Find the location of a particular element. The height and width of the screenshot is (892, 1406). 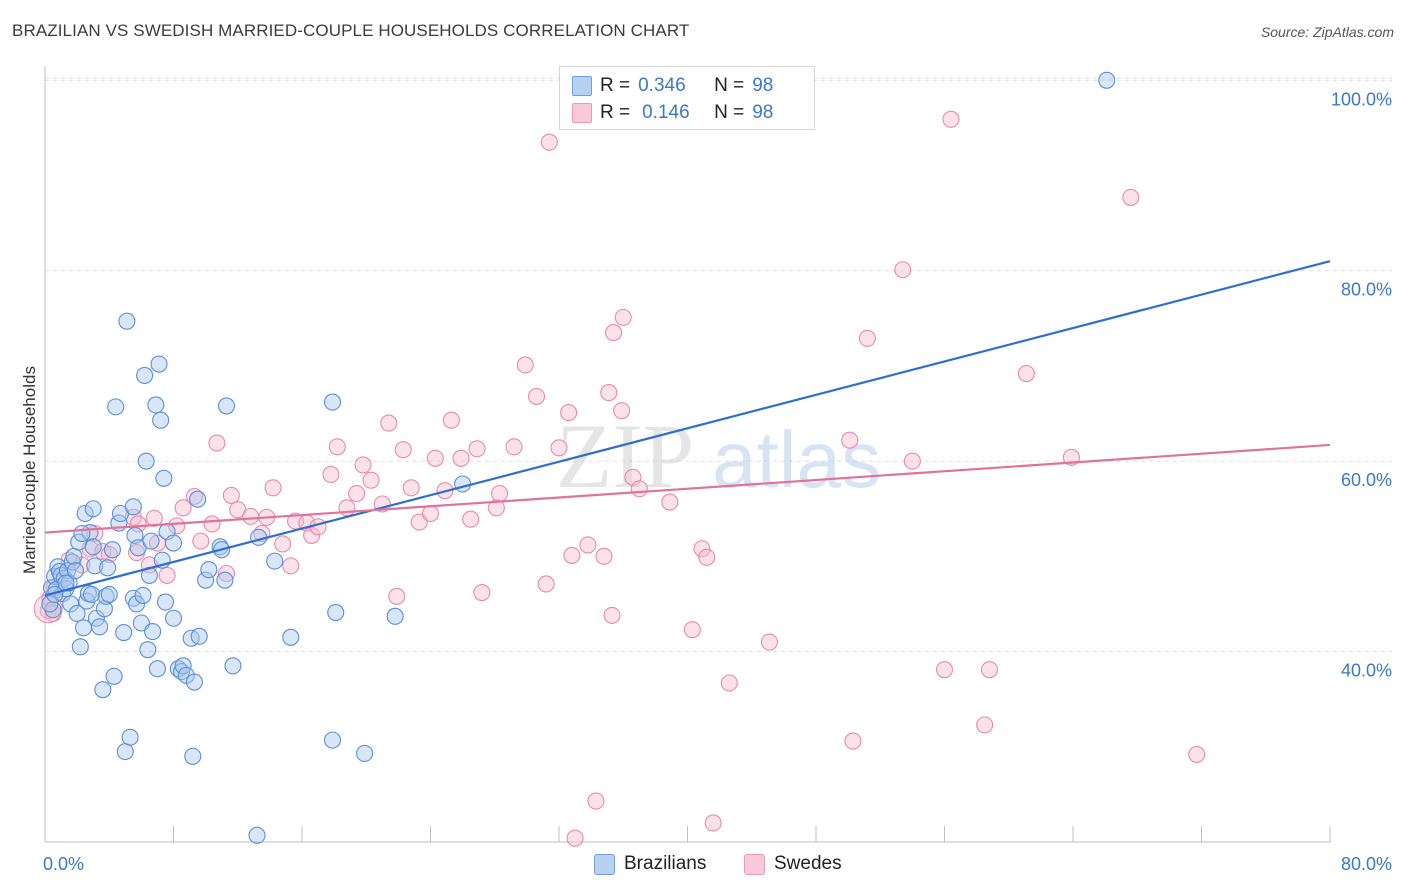

y-tick-label: 100.0% is located at coordinates (1361, 99).